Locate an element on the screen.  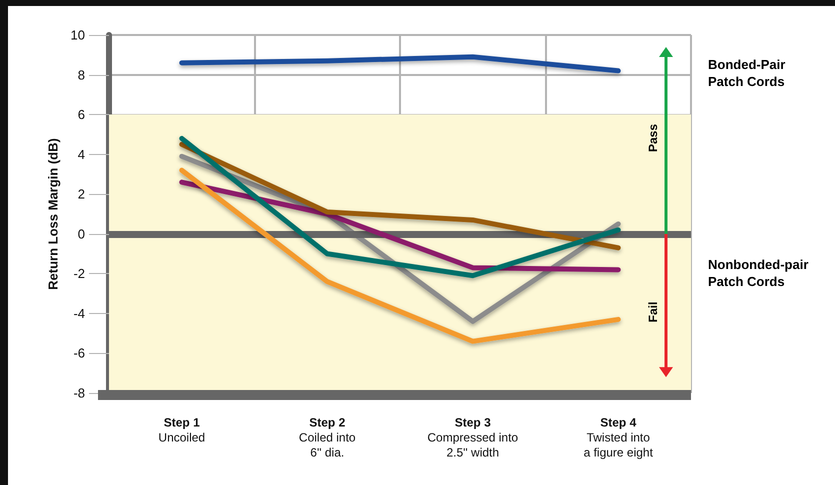
annotation: Pass is located at coordinates (653, 138).